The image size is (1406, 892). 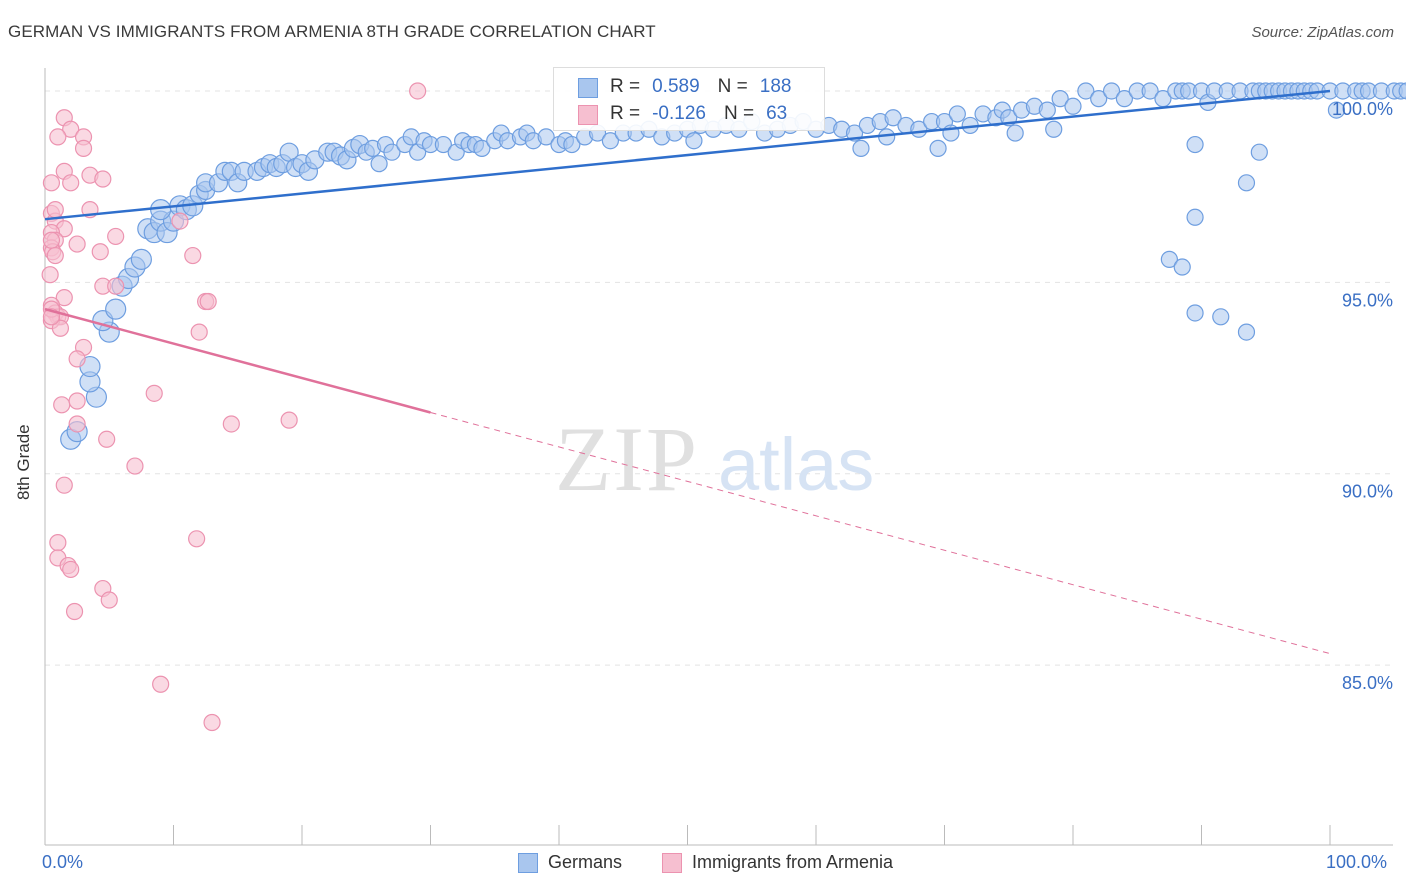 I want to click on armenia-n-value: 63, so click(x=777, y=113).